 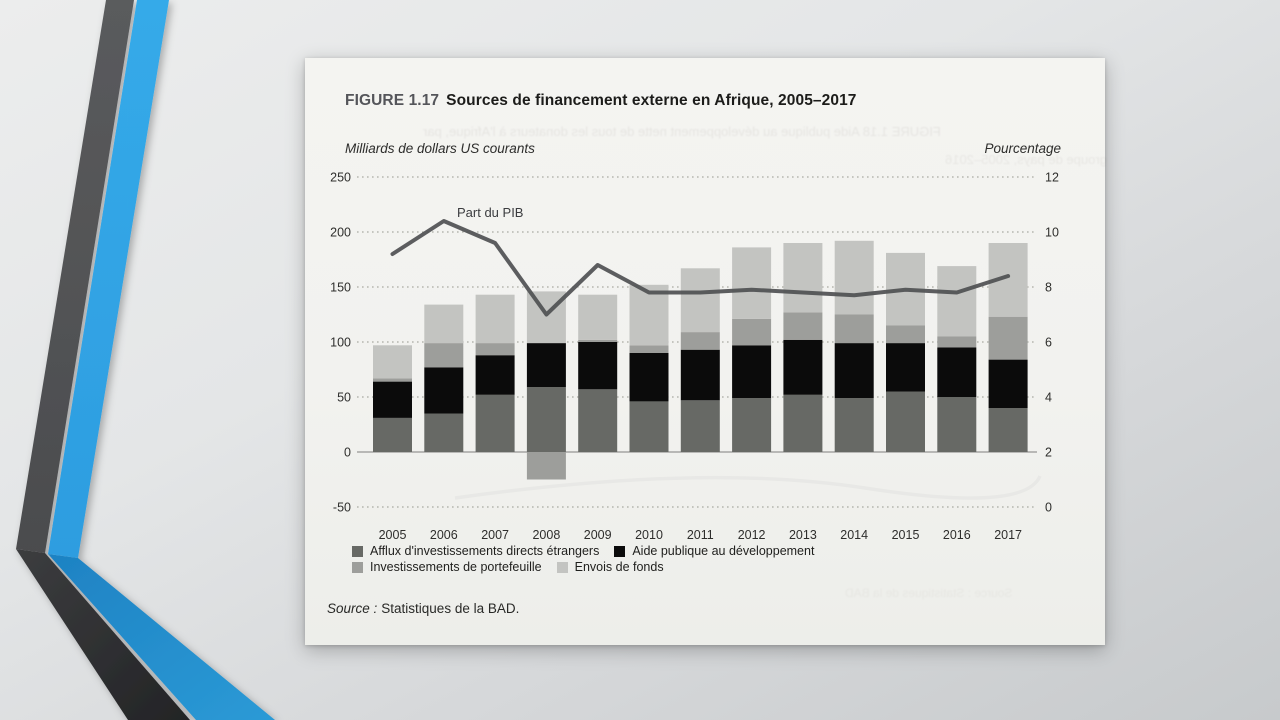 What do you see at coordinates (854, 535) in the screenshot?
I see `x-axis-year-label: 2014` at bounding box center [854, 535].